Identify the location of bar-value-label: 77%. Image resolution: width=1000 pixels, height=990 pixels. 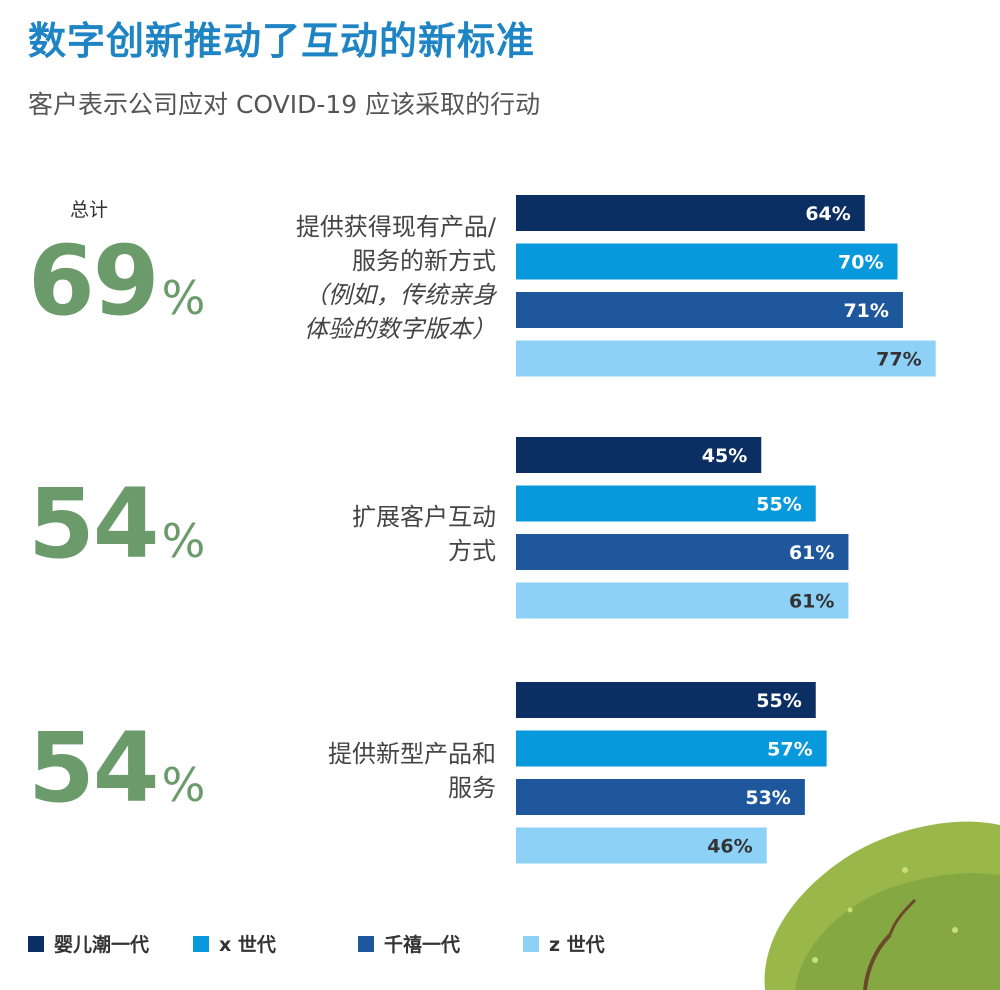
(898, 360).